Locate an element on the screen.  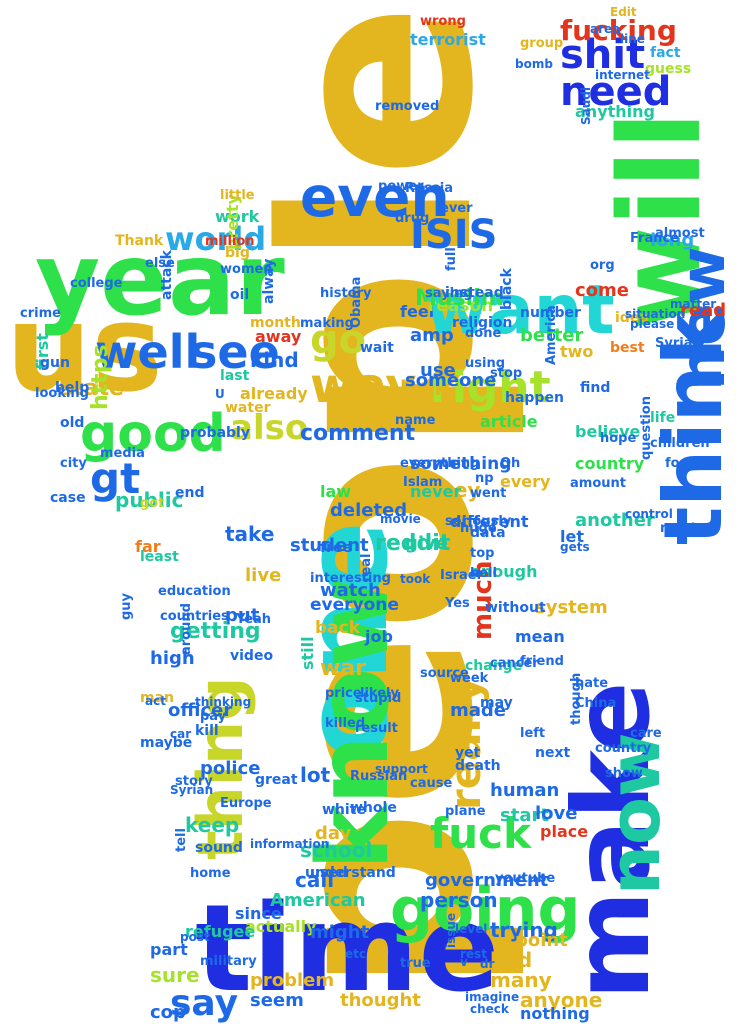
cloud-word: million is located at coordinates (230, 241).